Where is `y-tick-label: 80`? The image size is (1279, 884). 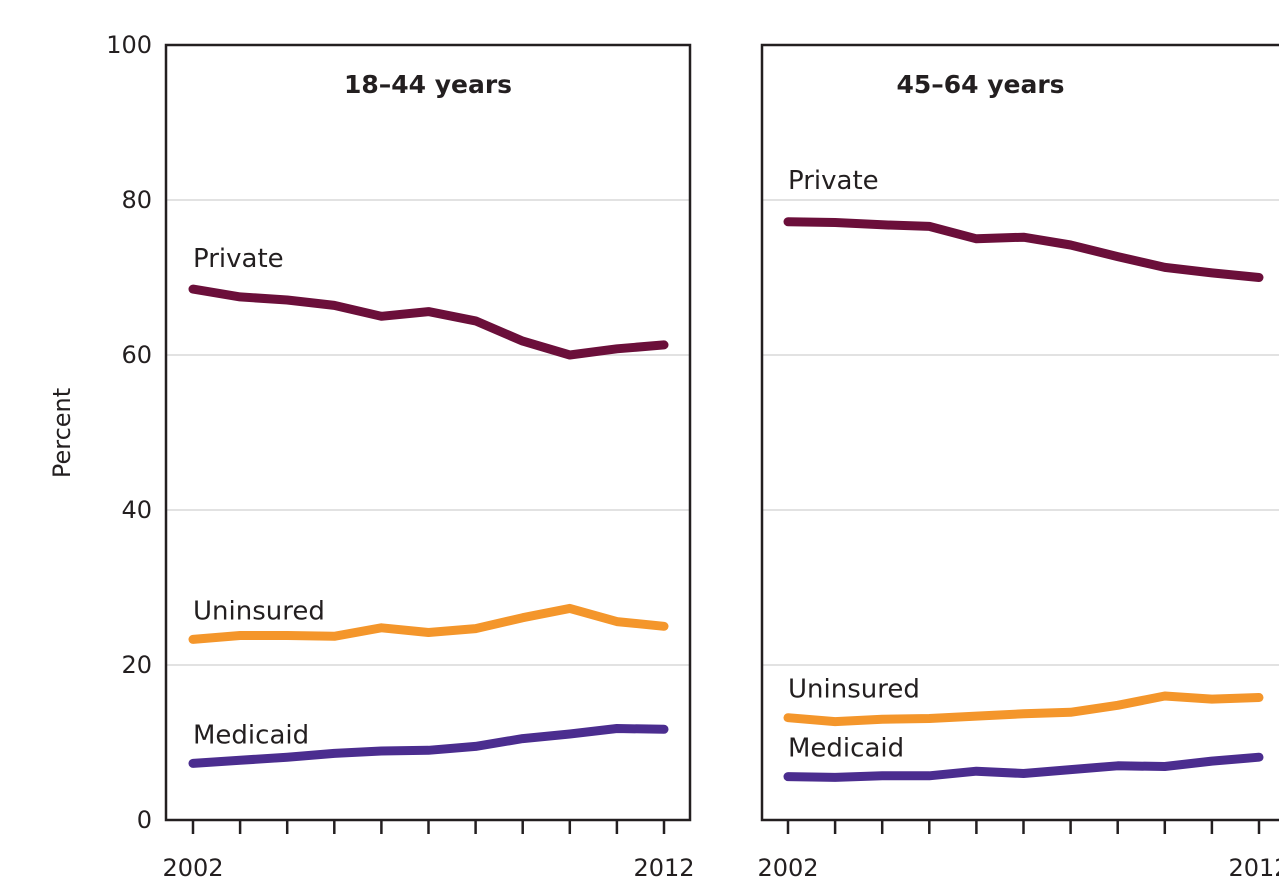
y-tick-label: 80 is located at coordinates (136, 200).